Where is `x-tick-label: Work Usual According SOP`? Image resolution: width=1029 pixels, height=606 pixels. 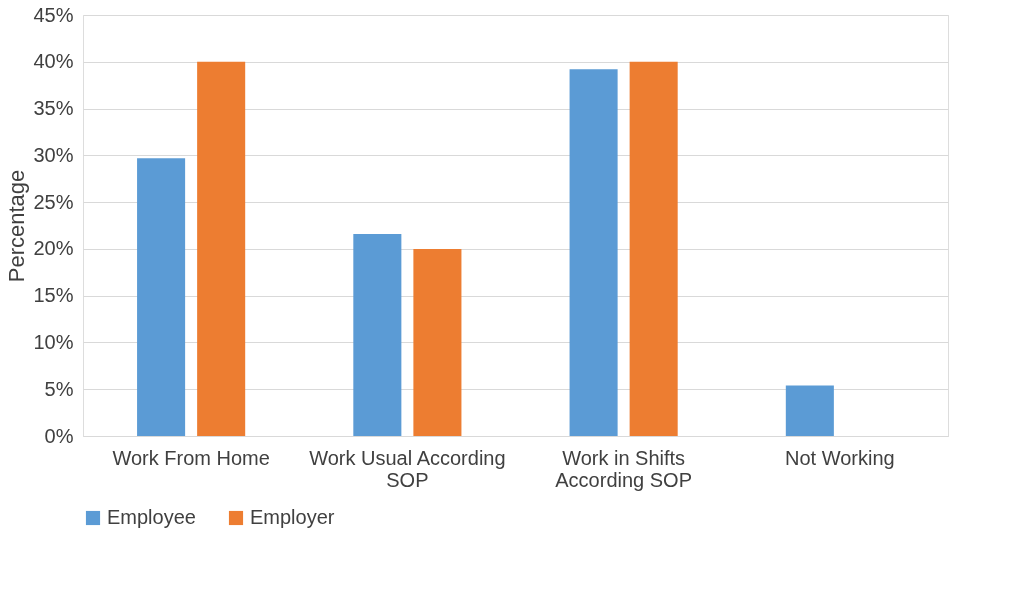
x-tick-label: Work Usual According SOP is located at coordinates (407, 468).